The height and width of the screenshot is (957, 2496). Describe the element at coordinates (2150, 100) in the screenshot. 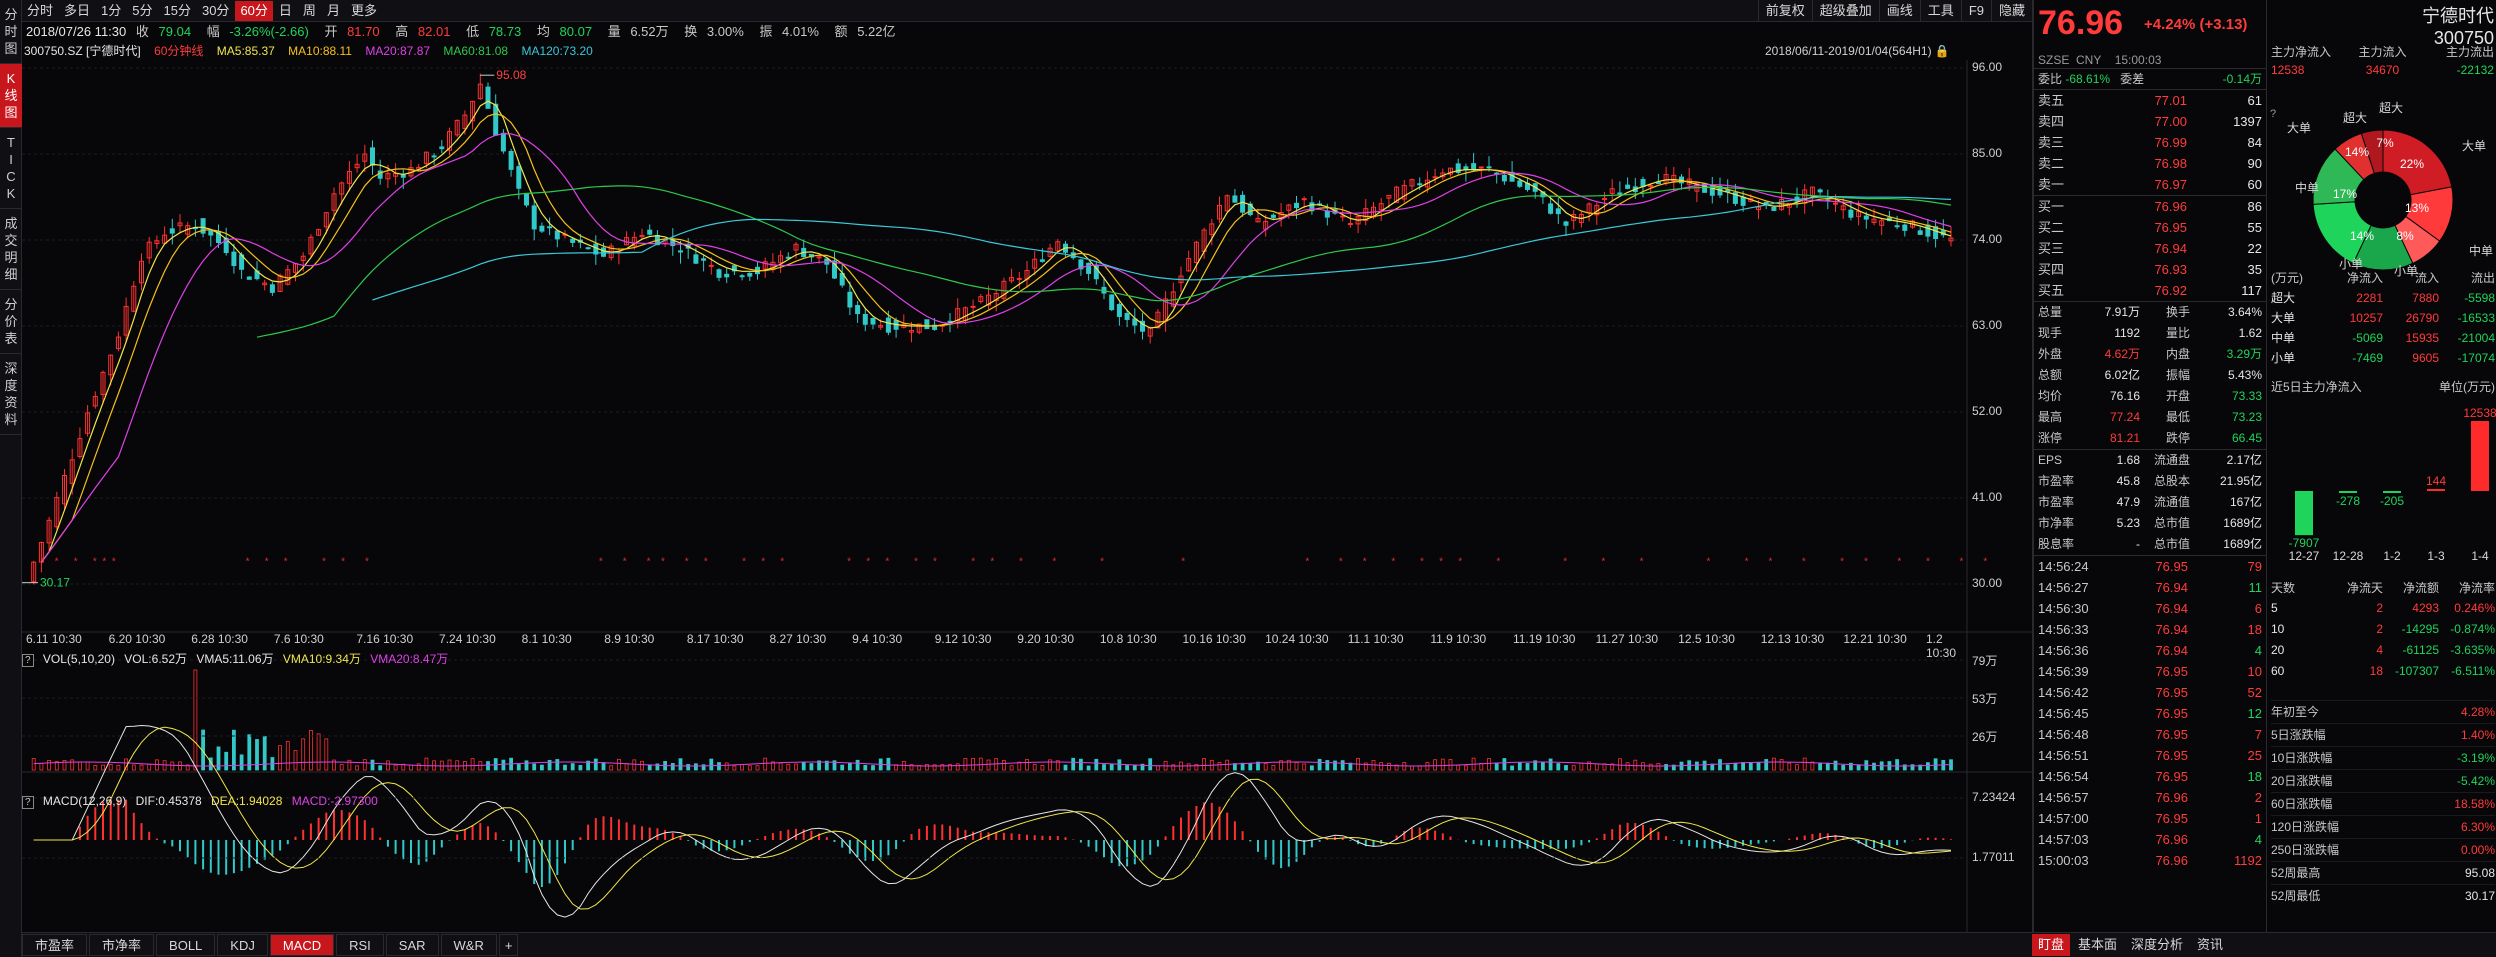

I see `ask-row: 卖五 77.01 61` at that location.